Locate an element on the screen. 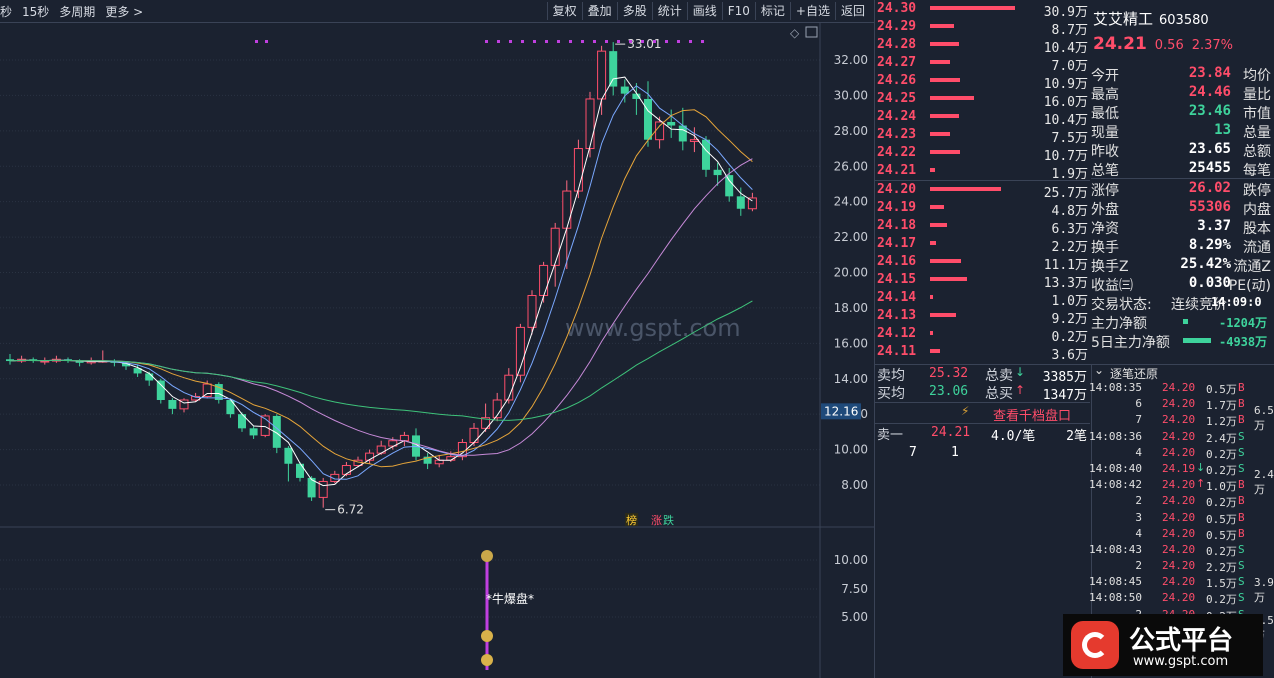  bid-row: 24.13 9.2万 is located at coordinates (982, 317).